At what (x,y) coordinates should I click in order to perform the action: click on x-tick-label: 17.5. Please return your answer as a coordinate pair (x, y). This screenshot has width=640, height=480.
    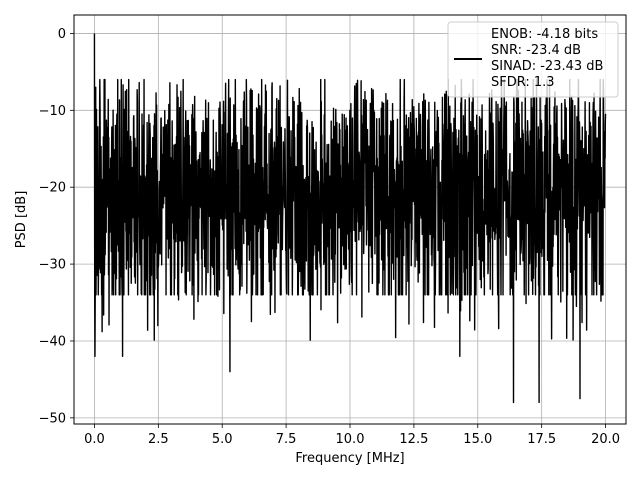
    Looking at the image, I should click on (541, 439).